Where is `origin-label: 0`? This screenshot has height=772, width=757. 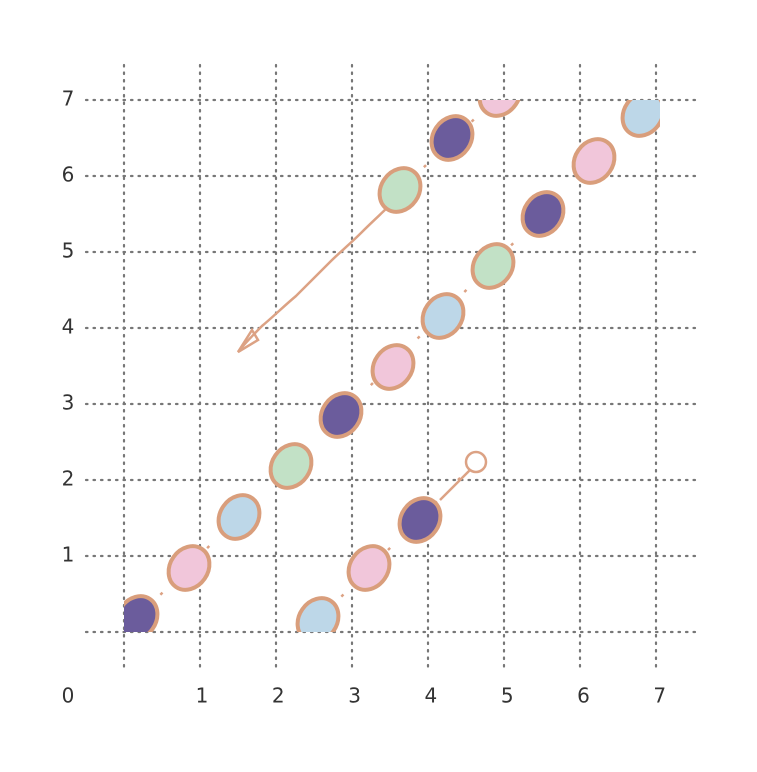 origin-label: 0 is located at coordinates (68, 696).